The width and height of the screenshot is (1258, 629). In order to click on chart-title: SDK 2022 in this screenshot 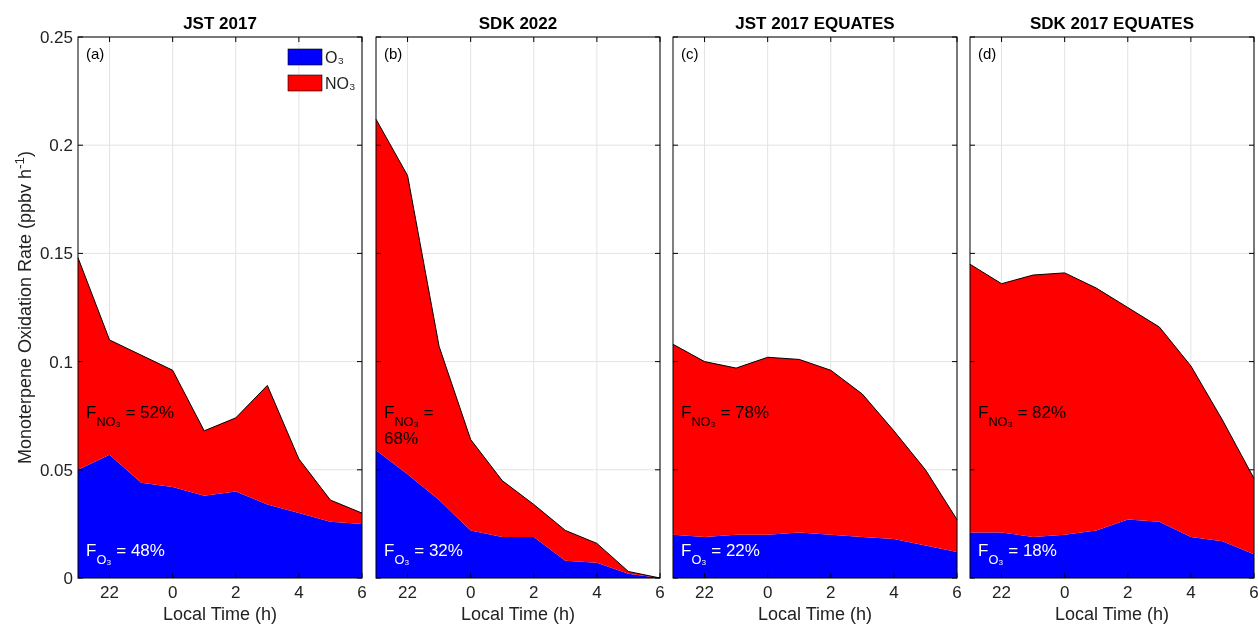, I will do `click(518, 23)`.